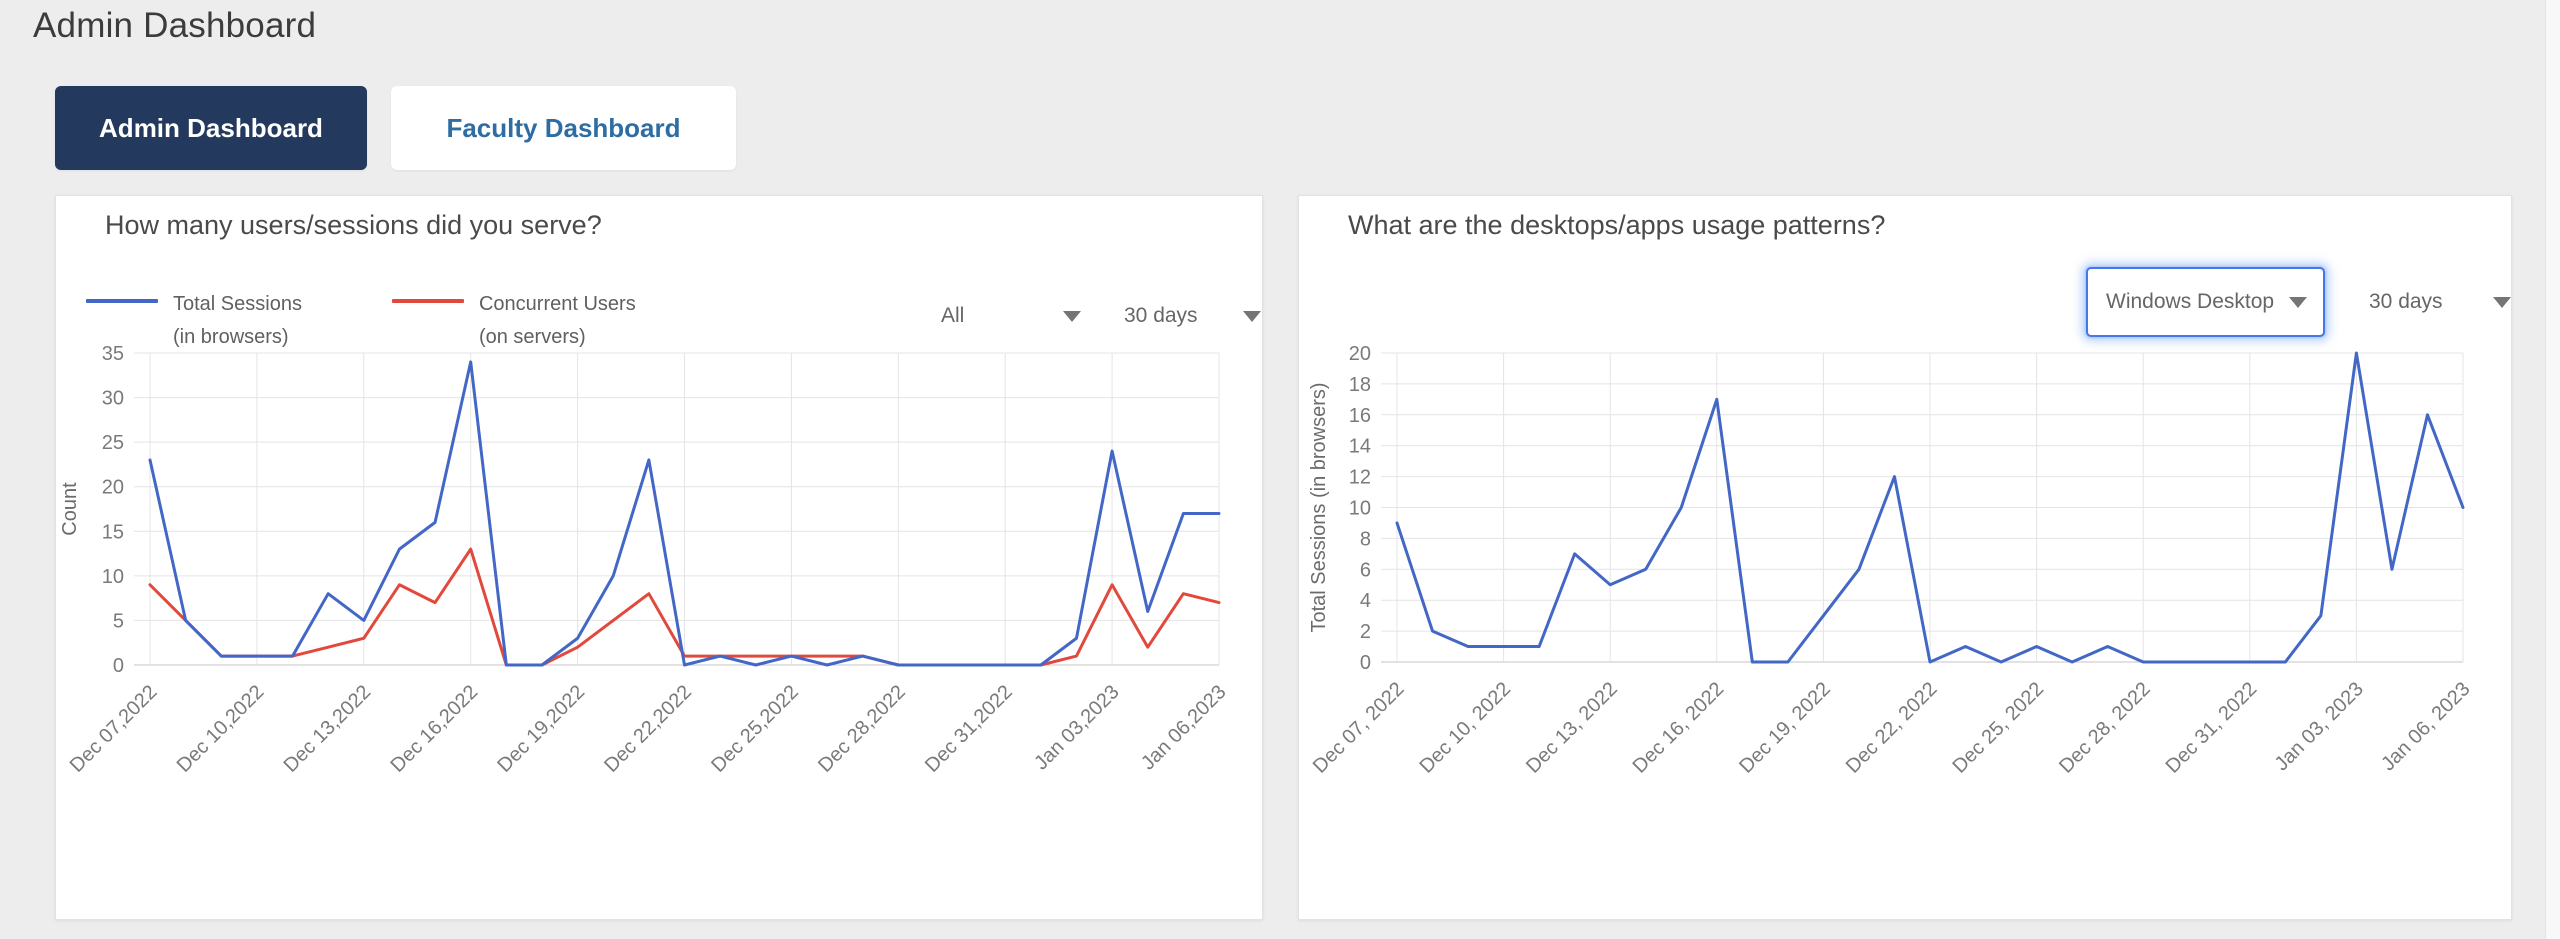 The image size is (2560, 939). I want to click on svg-text: Dec 13,2022, so click(328, 729).